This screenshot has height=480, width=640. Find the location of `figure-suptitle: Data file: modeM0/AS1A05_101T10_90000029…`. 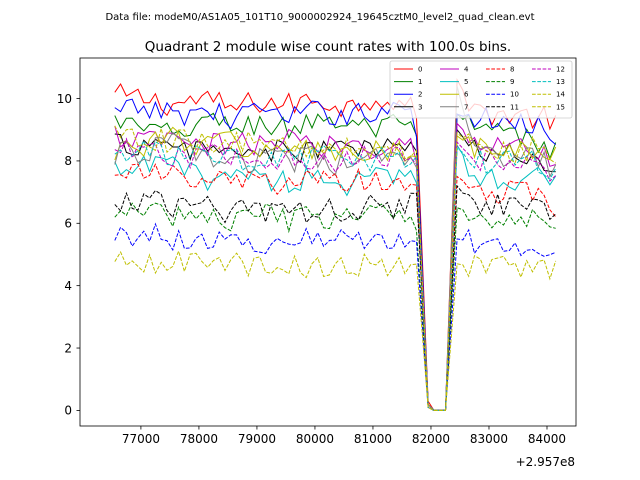

figure-suptitle: Data file: modeM0/AS1A05_101T10_90000029… is located at coordinates (319, 17).